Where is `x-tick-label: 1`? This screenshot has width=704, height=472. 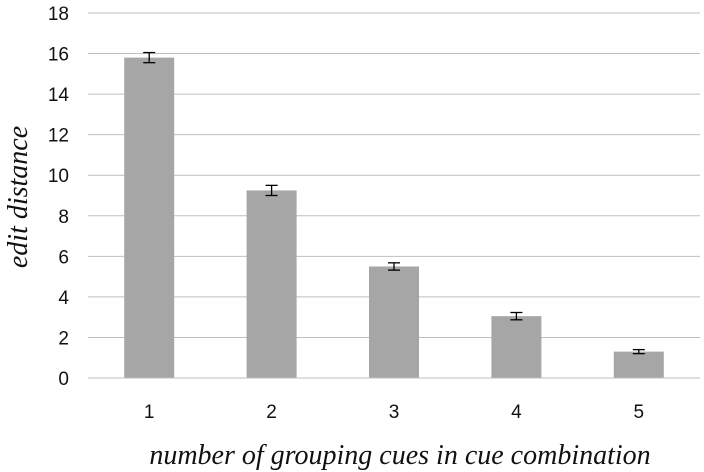
x-tick-label: 1 is located at coordinates (149, 412).